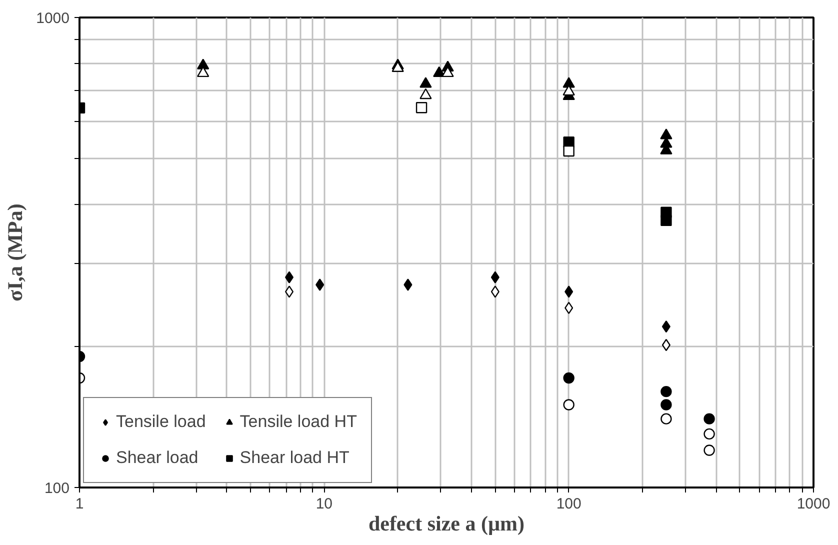 The height and width of the screenshot is (545, 838). What do you see at coordinates (298, 422) in the screenshot?
I see `legend-label: Tensile load HT` at bounding box center [298, 422].